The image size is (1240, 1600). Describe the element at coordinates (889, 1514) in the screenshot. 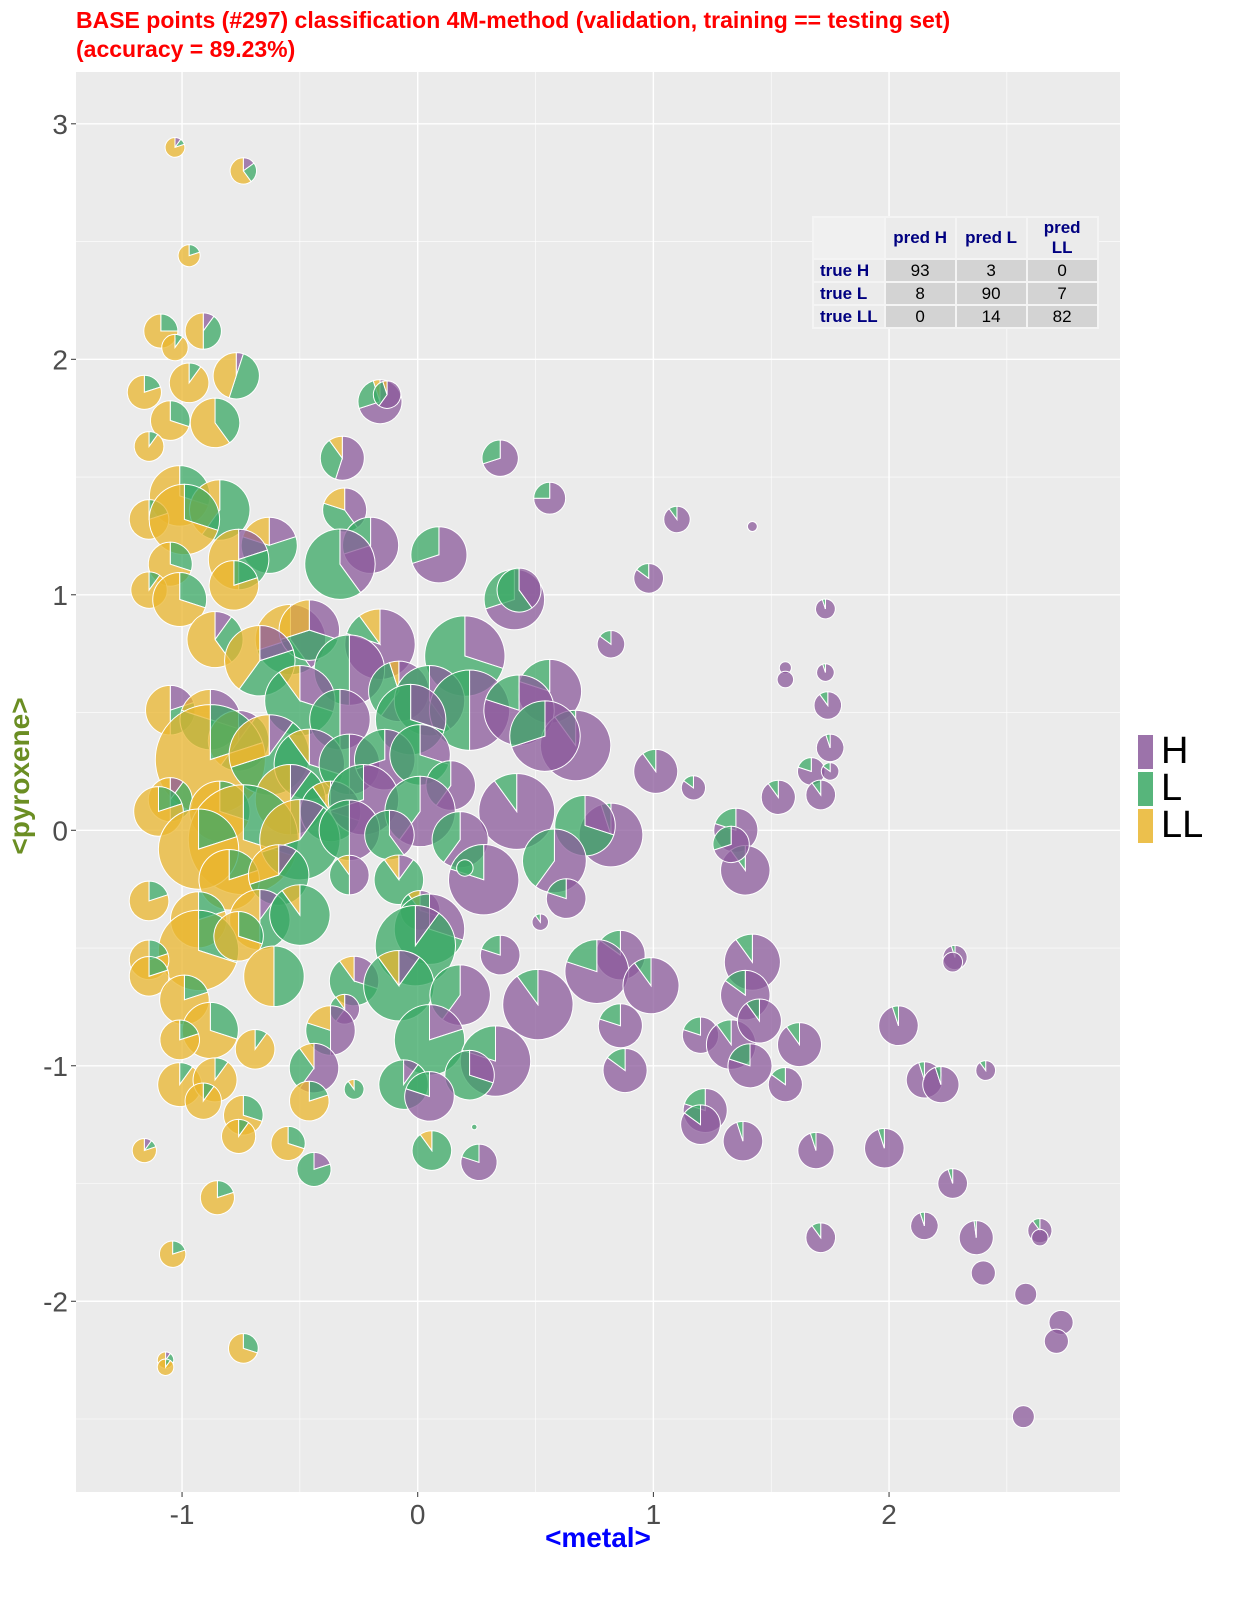

I see `x-tick-label: 2` at that location.